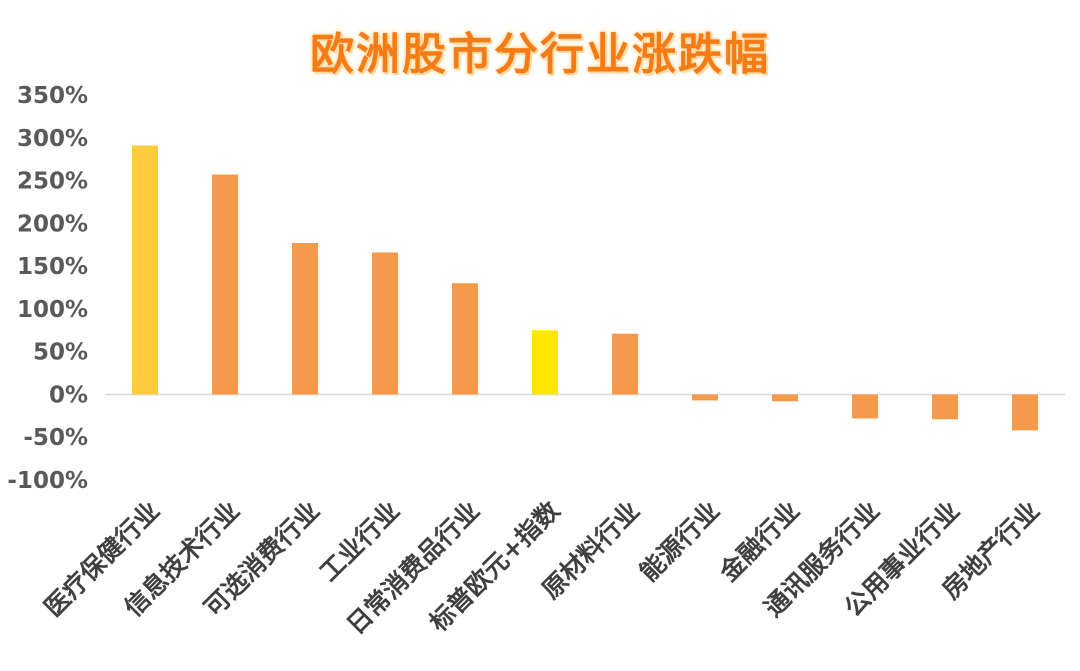 The width and height of the screenshot is (1080, 671). I want to click on y-tick-label: 200%, so click(52, 224).